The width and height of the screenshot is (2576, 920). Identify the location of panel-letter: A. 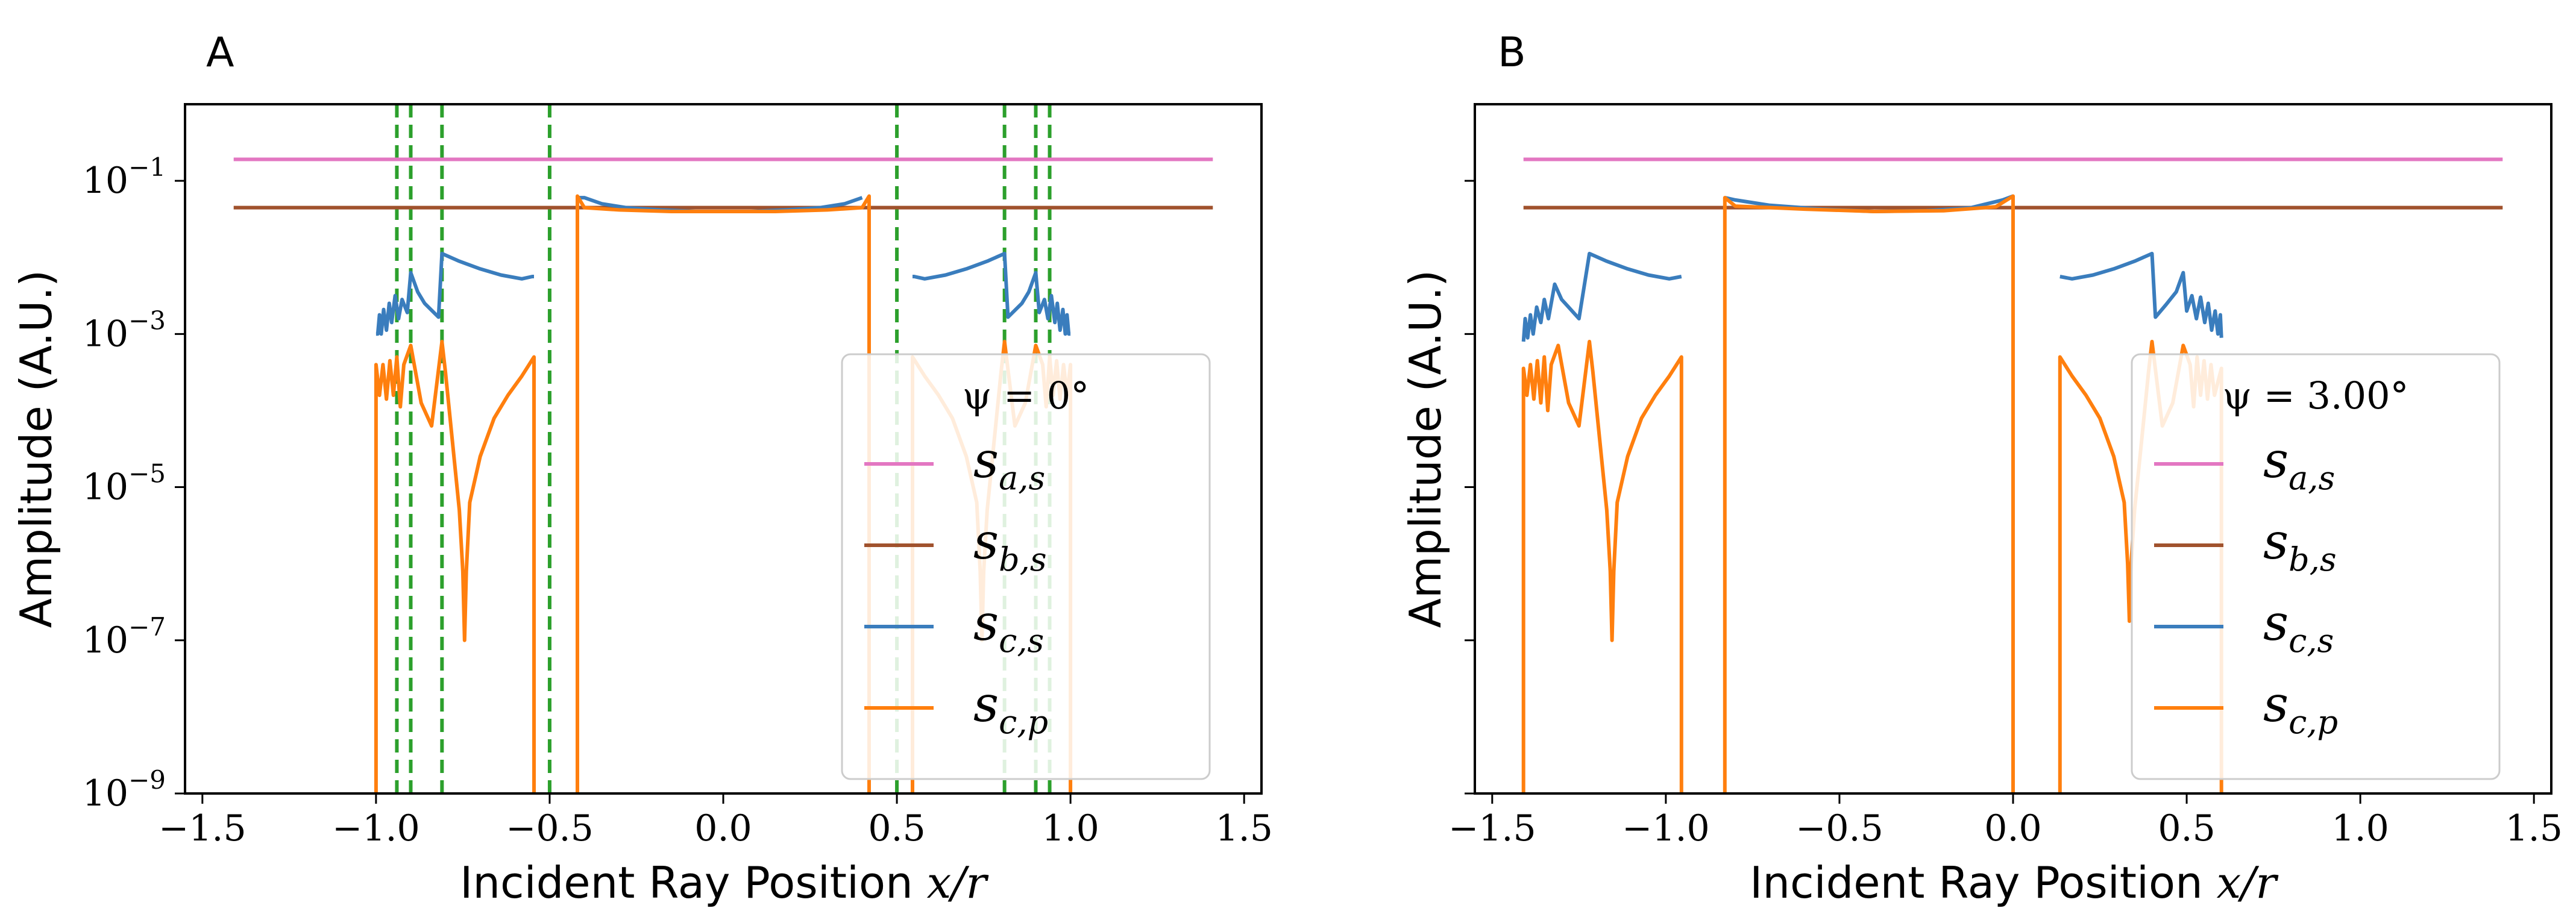
(220, 53).